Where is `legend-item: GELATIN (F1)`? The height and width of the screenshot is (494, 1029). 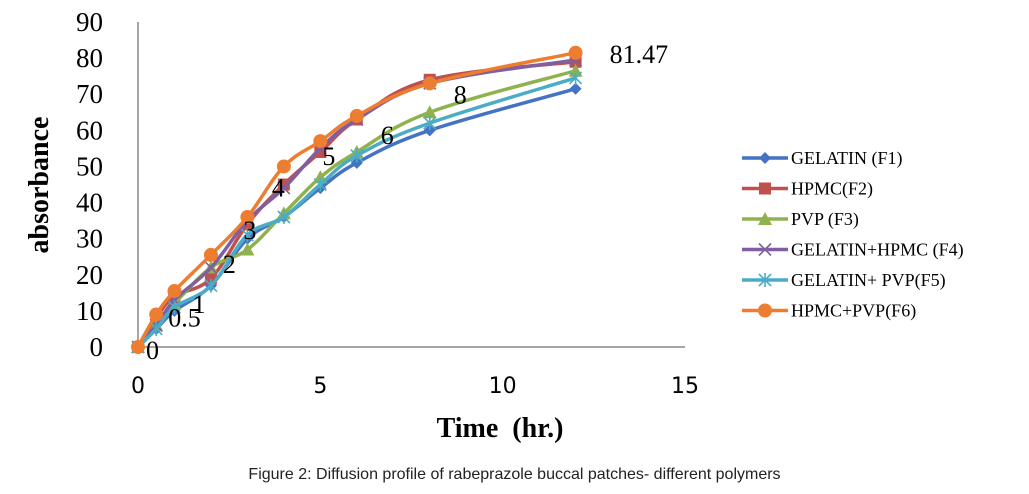 legend-item: GELATIN (F1) is located at coordinates (822, 158).